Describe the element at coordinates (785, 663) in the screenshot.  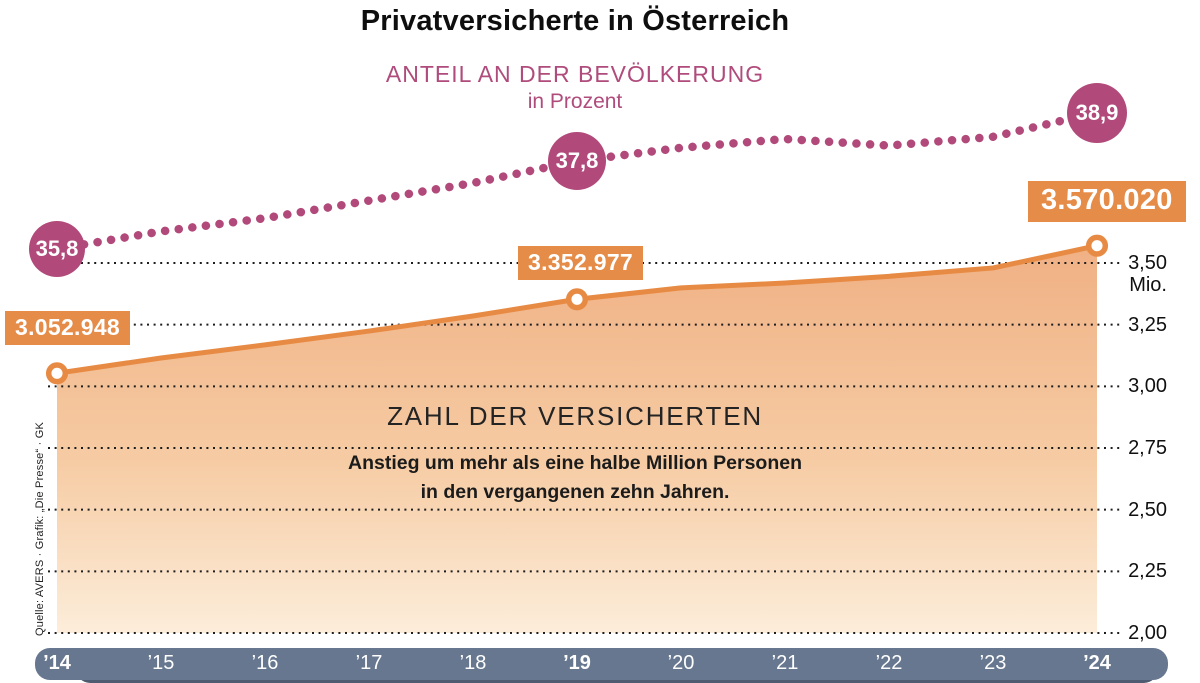
I see `x-axis-year-21: ’21` at that location.